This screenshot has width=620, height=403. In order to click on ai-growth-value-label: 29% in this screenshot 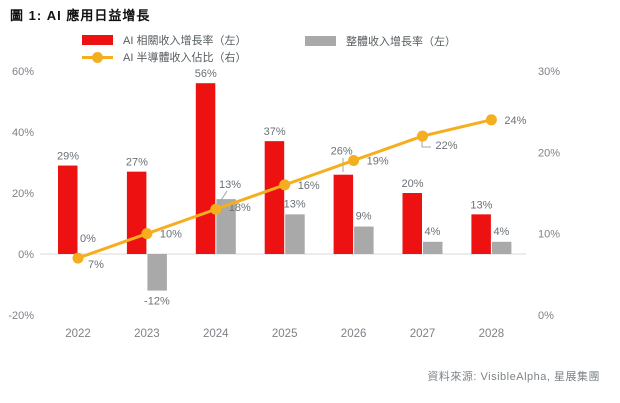, I will do `click(68, 157)`.